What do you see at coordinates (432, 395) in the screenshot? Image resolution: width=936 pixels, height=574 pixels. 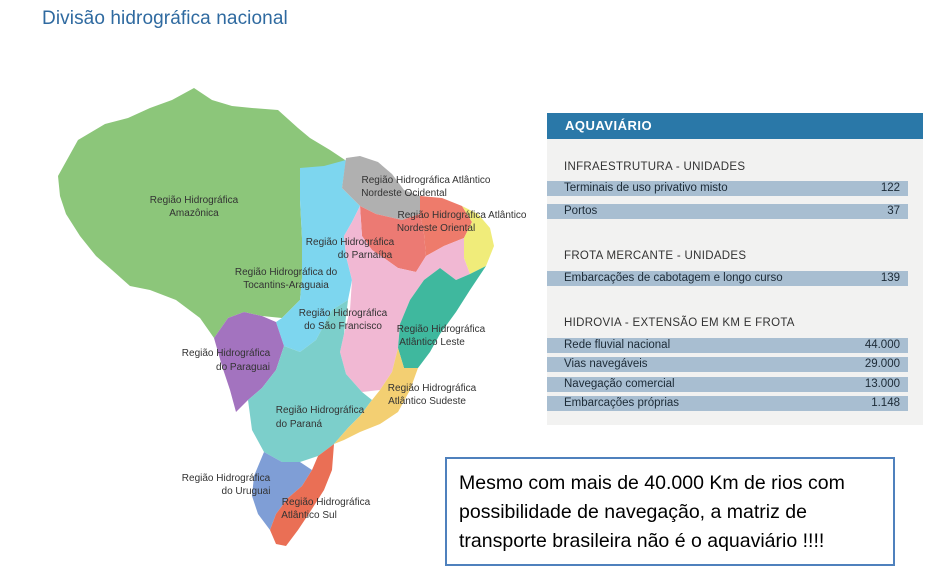 I see `label-atlantico-sudeste: Região Hidrográfica Atlântico Sudeste` at bounding box center [432, 395].